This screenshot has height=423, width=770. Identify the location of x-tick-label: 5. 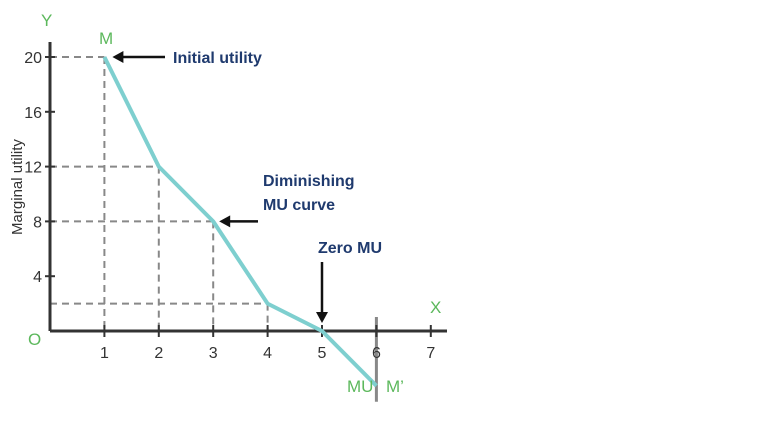
(322, 353).